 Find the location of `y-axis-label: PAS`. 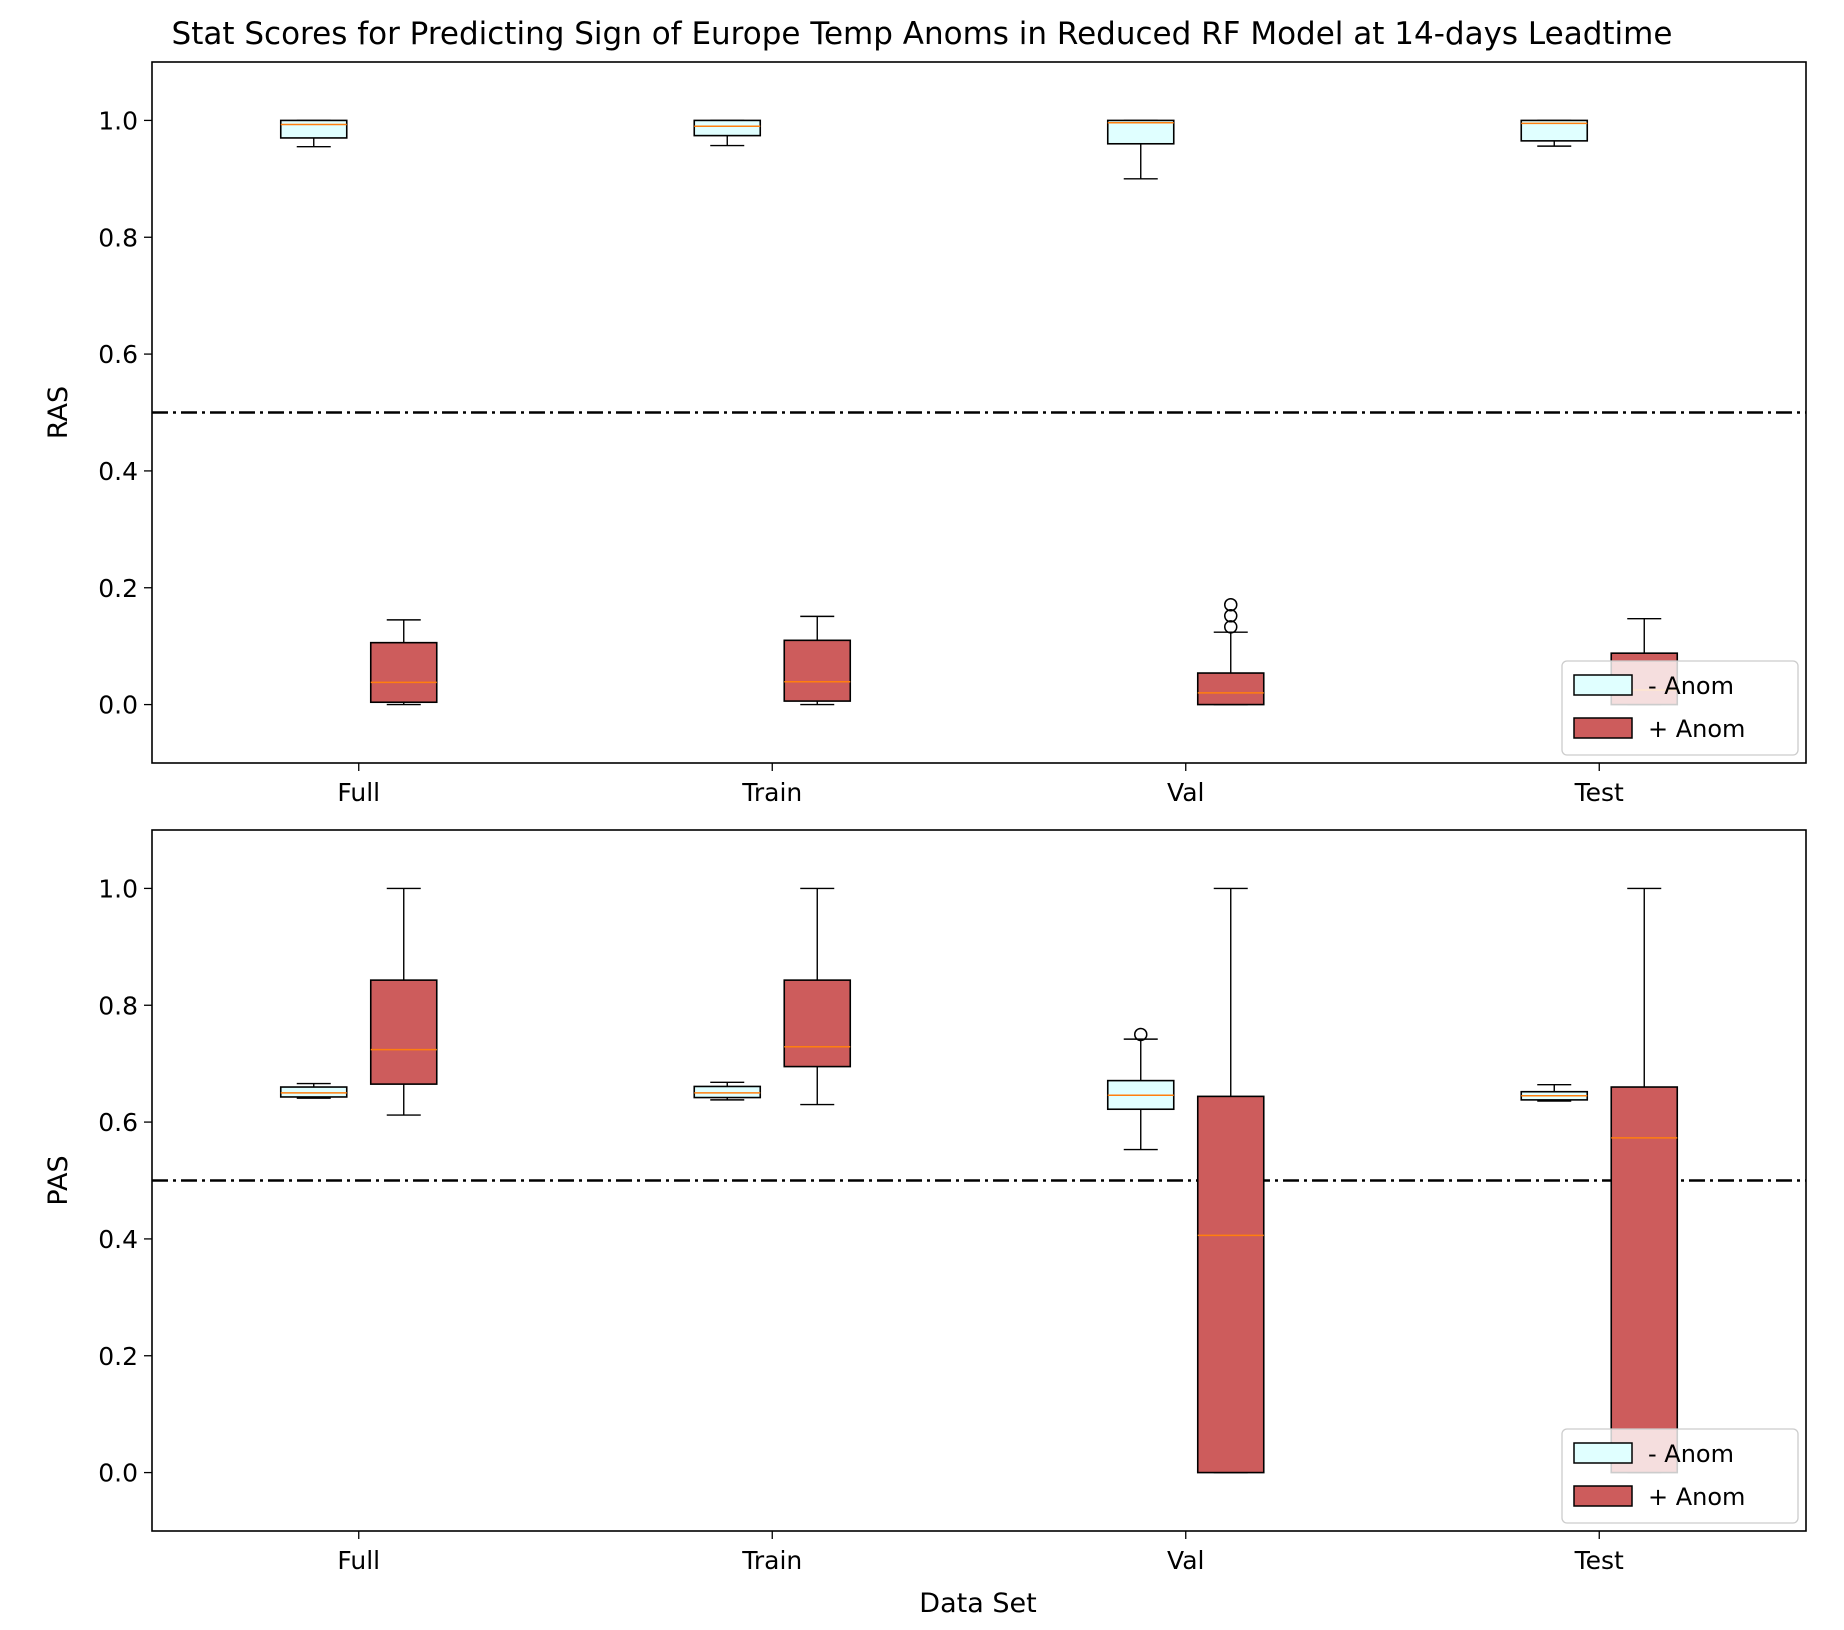

y-axis-label: PAS is located at coordinates (58, 1180).